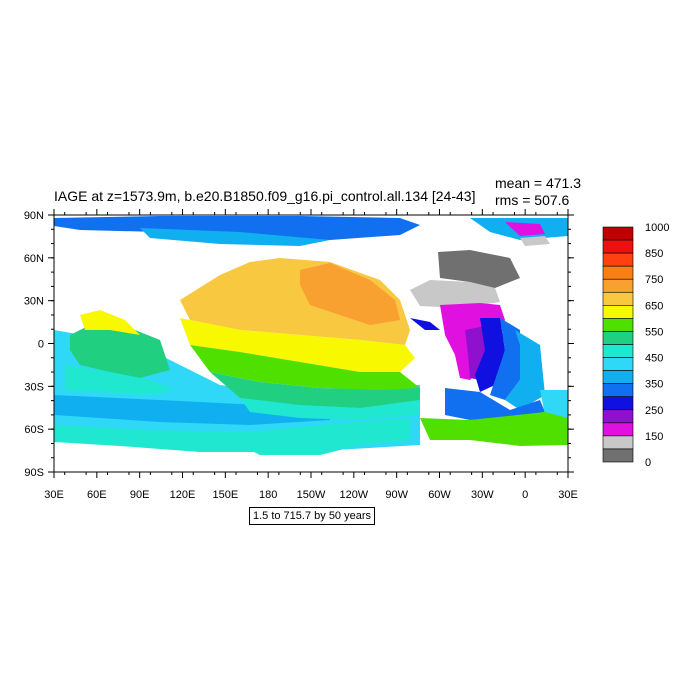  I want to click on y-tick-labels: 90N 60N 30N 0 30S 60S 90S, so click(34, 344).